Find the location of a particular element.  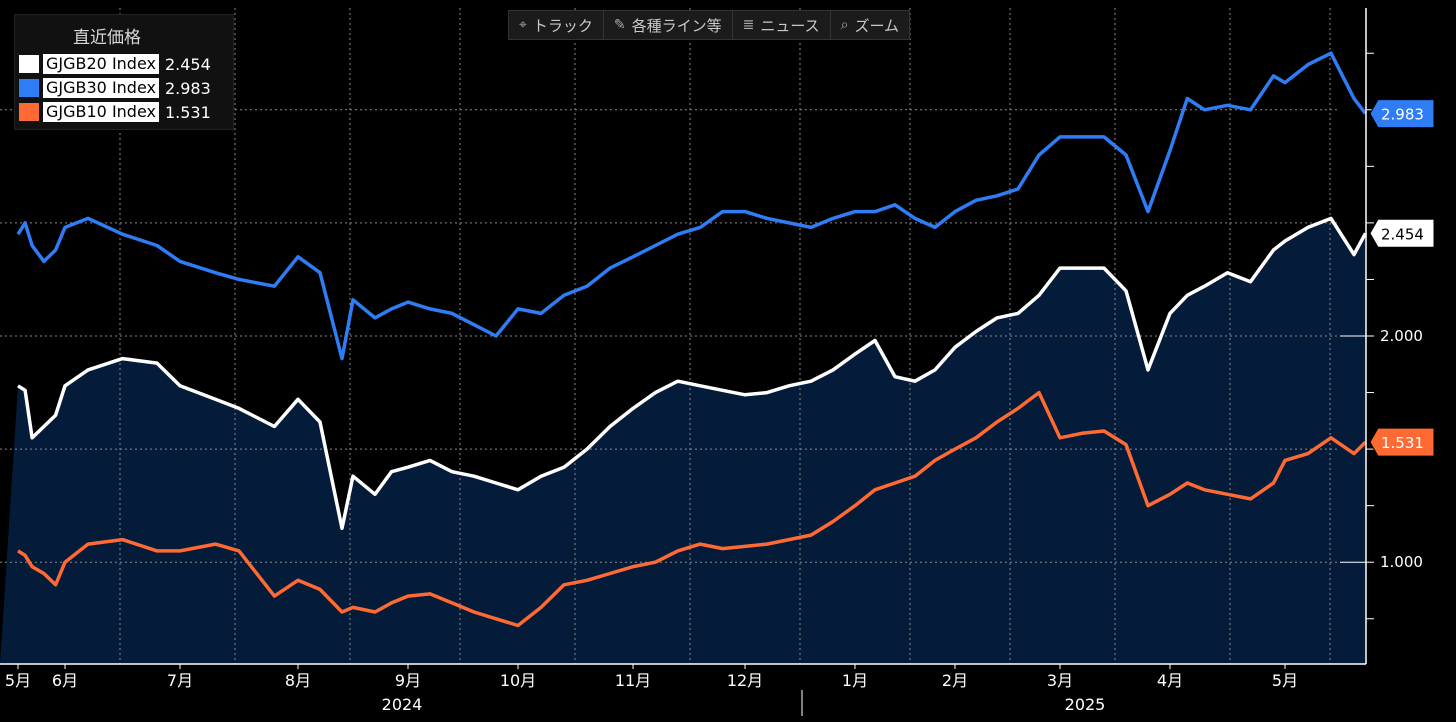

legend-series-value: 2.983 is located at coordinates (187, 88).